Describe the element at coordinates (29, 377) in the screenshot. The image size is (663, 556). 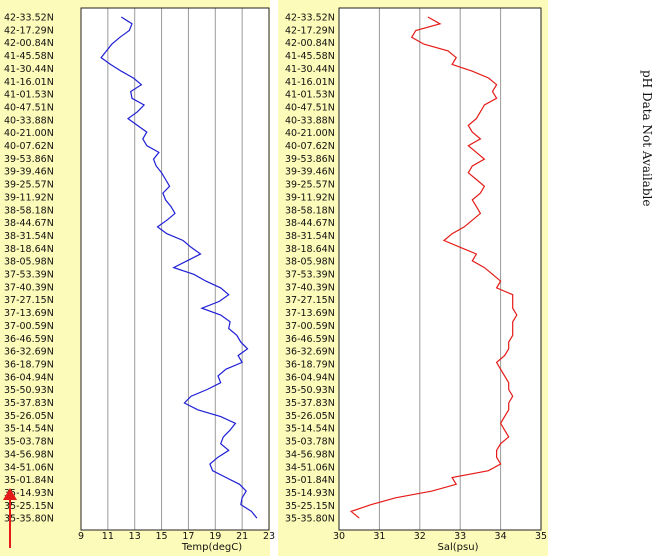
I see `temperature-latitude-label: 36-04.94N` at that location.